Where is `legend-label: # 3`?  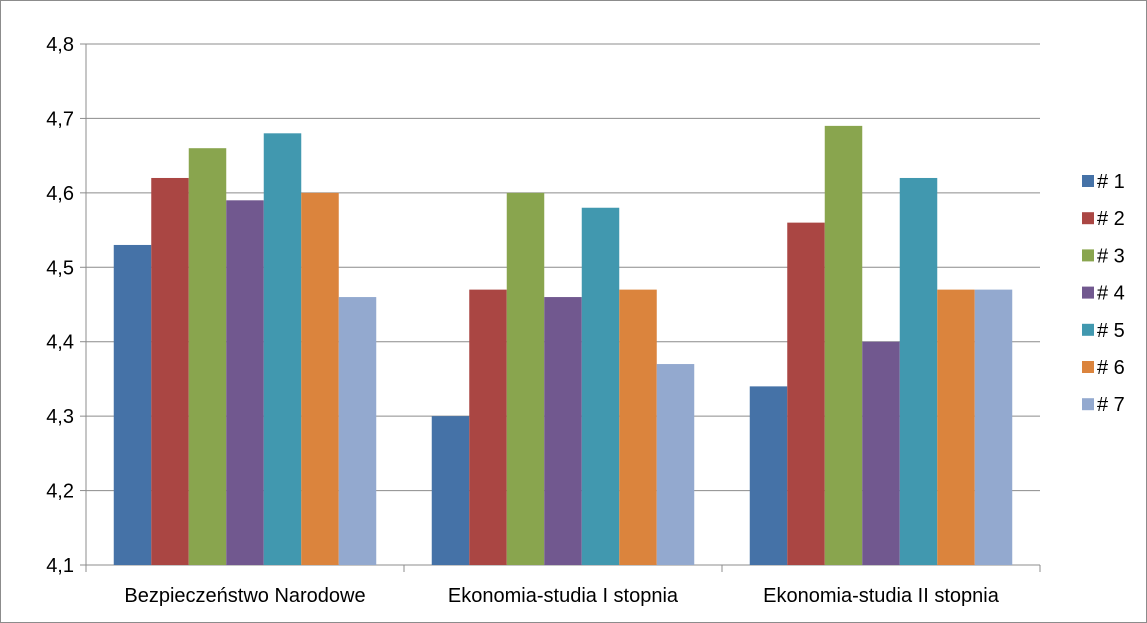 legend-label: # 3 is located at coordinates (1111, 256).